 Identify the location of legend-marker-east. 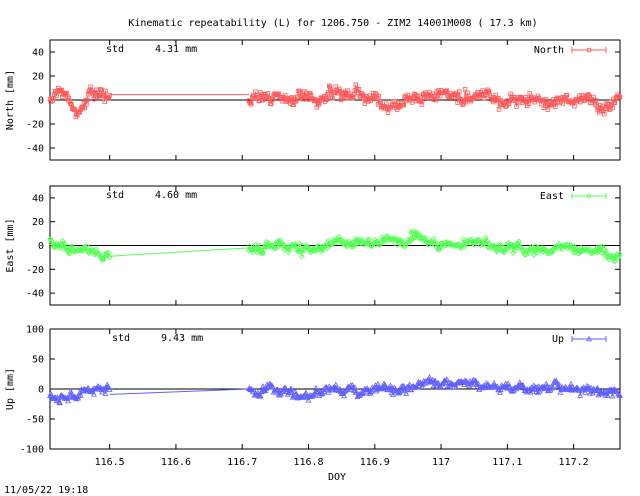
(589, 196).